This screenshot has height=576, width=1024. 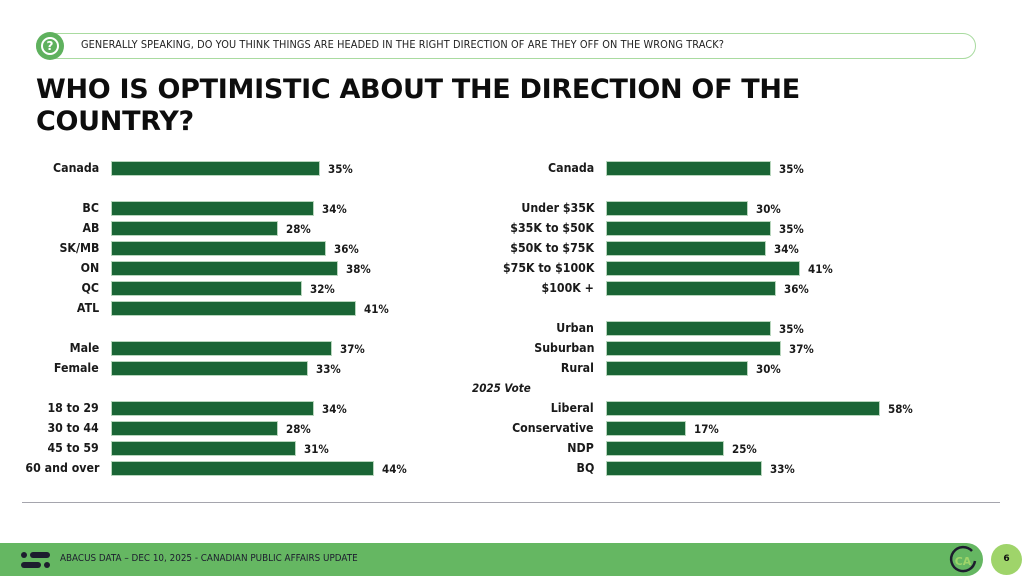 What do you see at coordinates (79, 248) in the screenshot?
I see `category-label: SK/MB` at bounding box center [79, 248].